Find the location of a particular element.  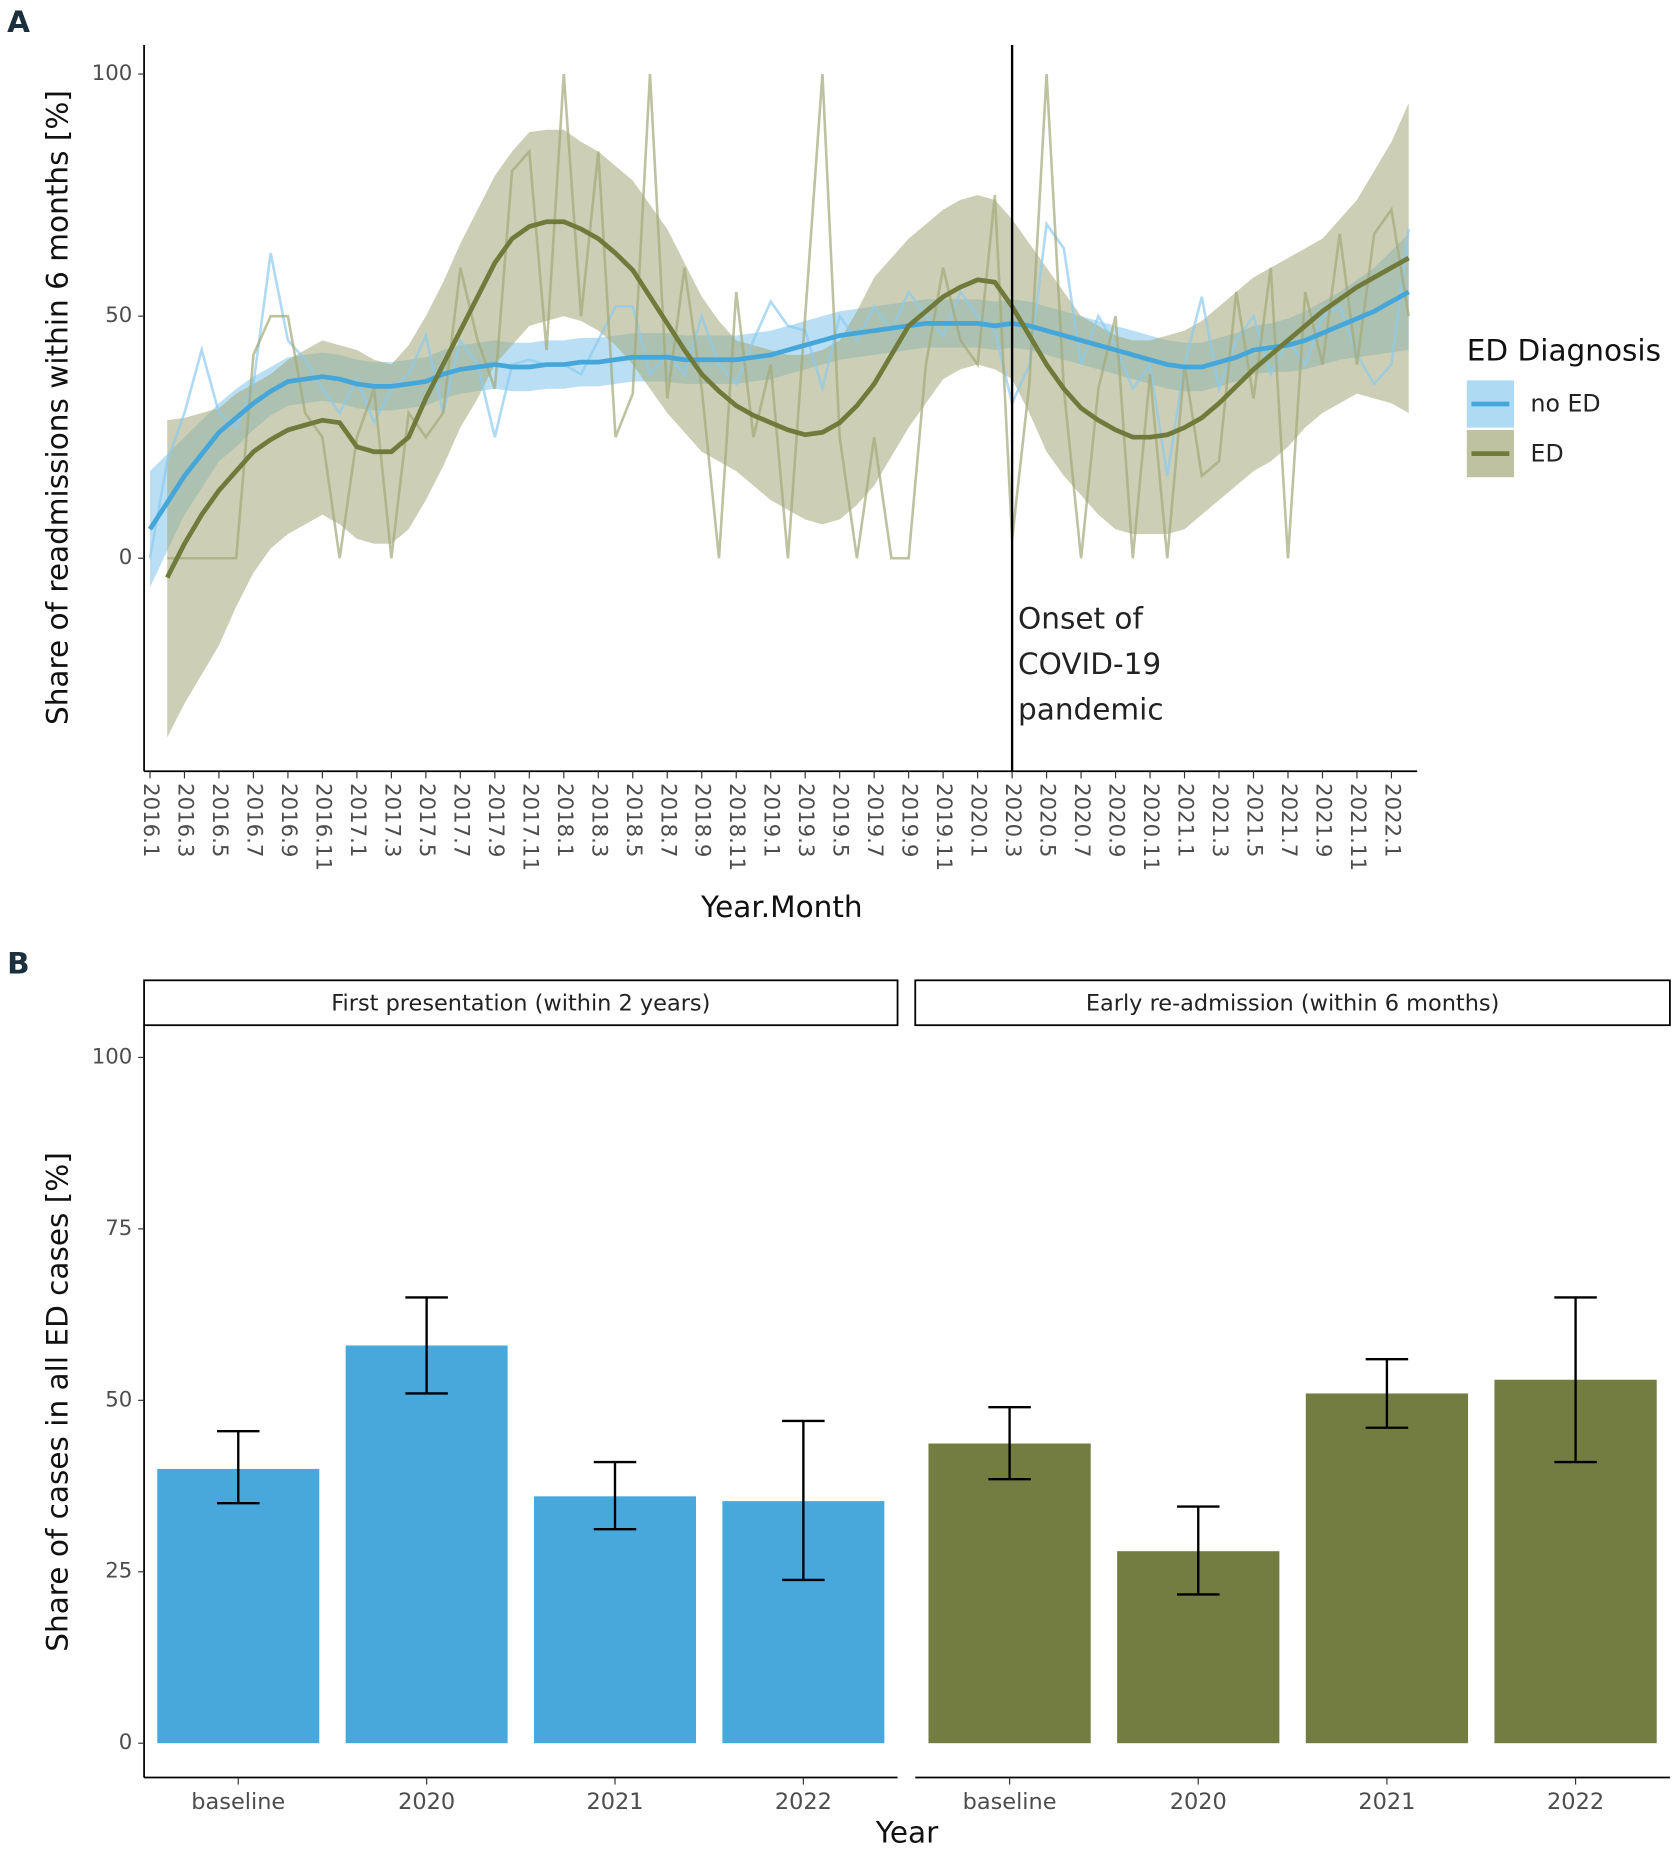

x-tick-label: 2020.5 is located at coordinates (1047, 820).